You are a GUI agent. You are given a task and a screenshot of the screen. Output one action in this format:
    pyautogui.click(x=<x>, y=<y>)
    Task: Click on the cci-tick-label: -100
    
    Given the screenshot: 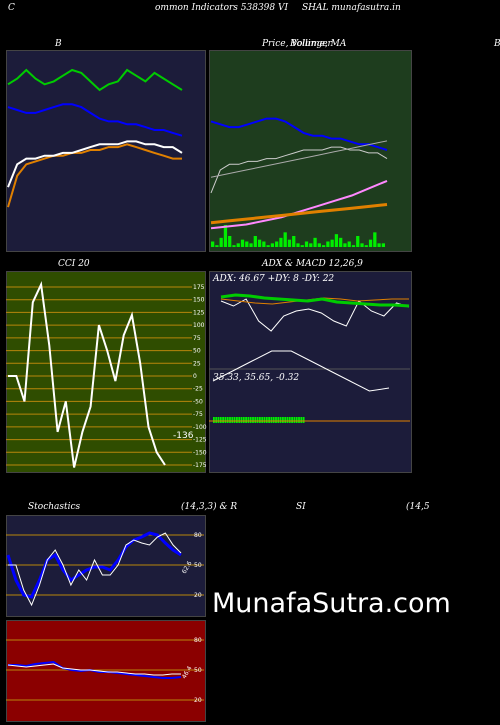 What is the action you would take?
    pyautogui.click(x=200, y=427)
    